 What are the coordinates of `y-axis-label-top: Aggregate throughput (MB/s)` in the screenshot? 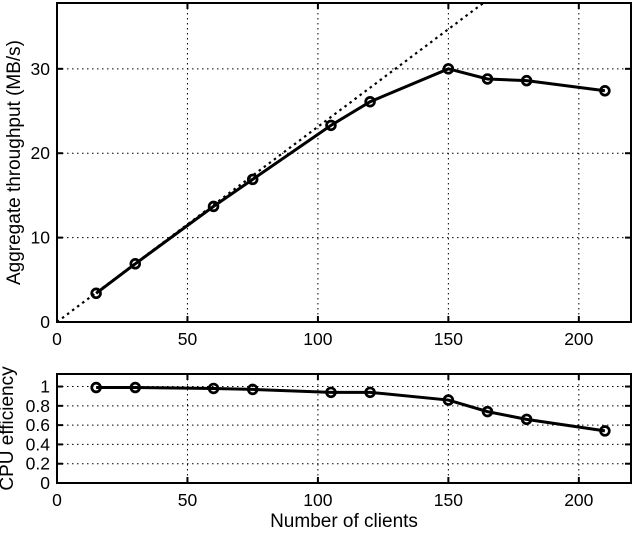 It's located at (14, 162).